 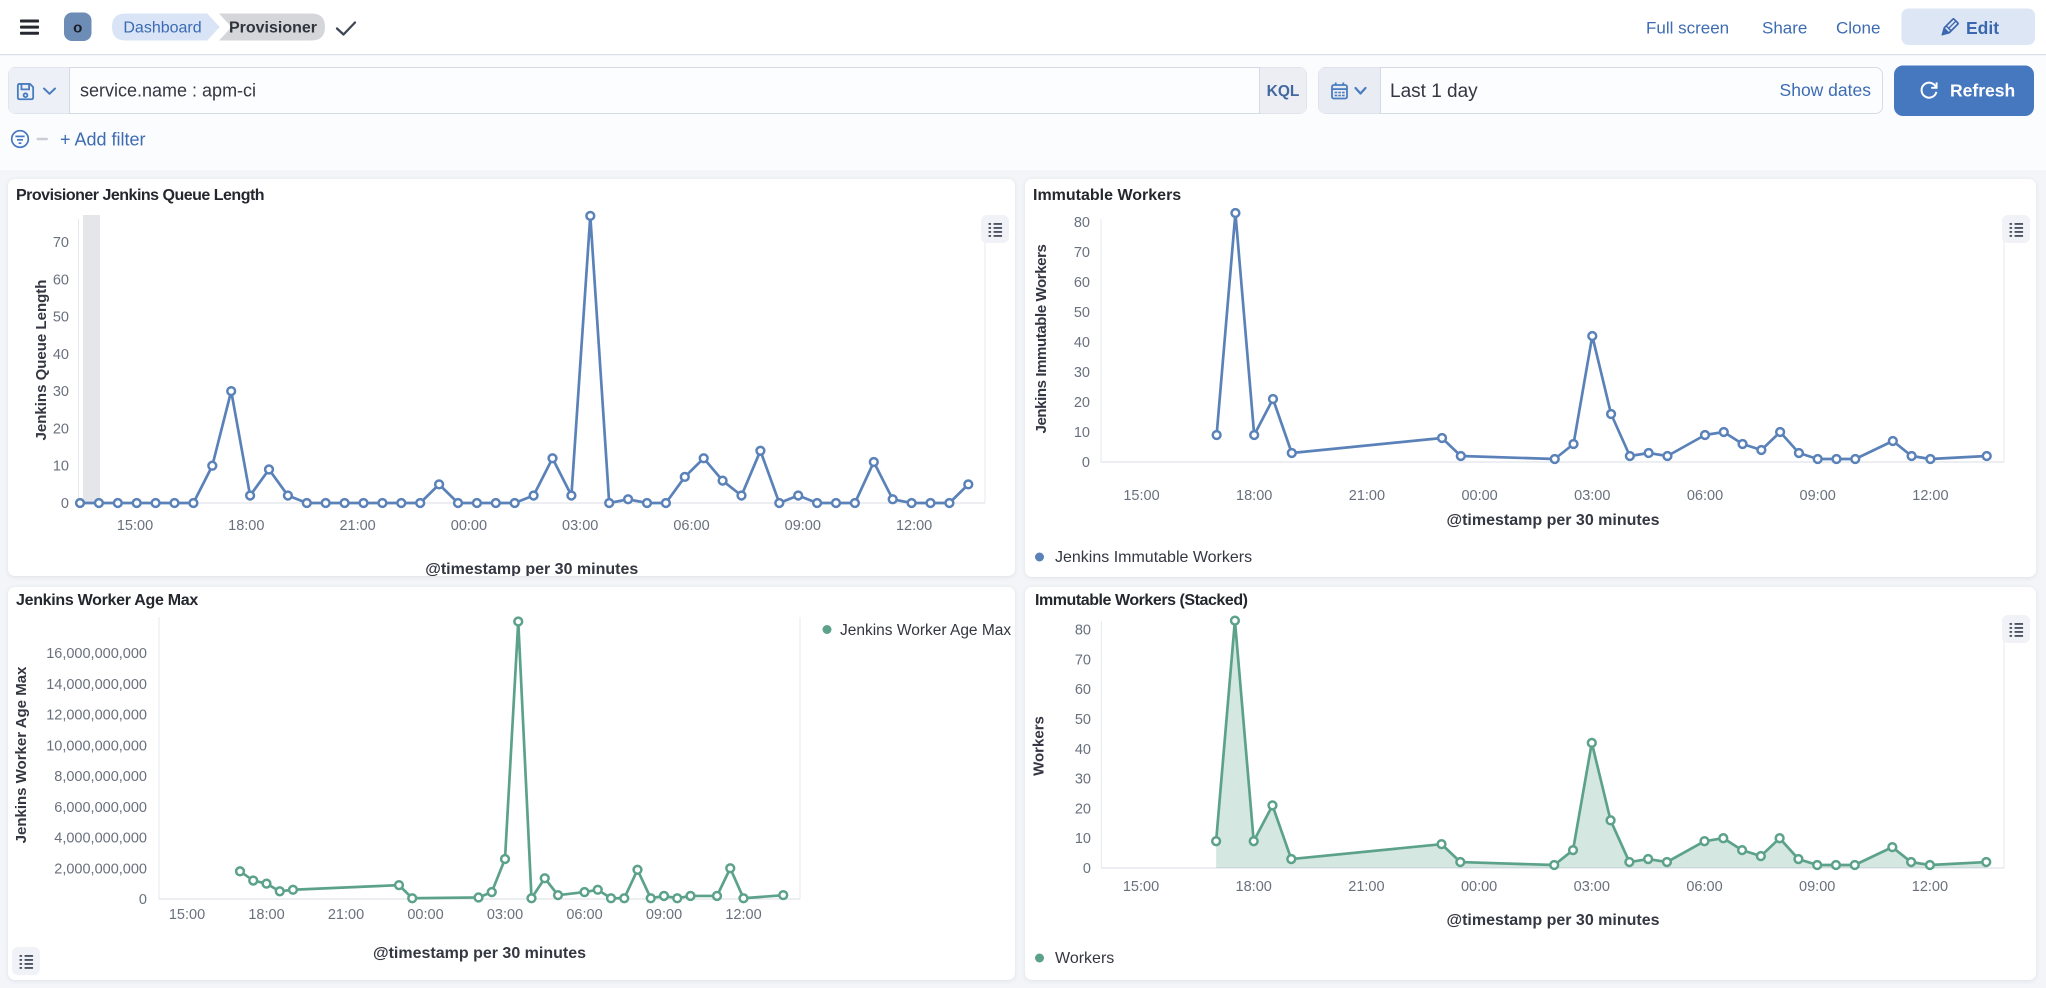 I want to click on svg-text: Edit, so click(x=1982, y=28).